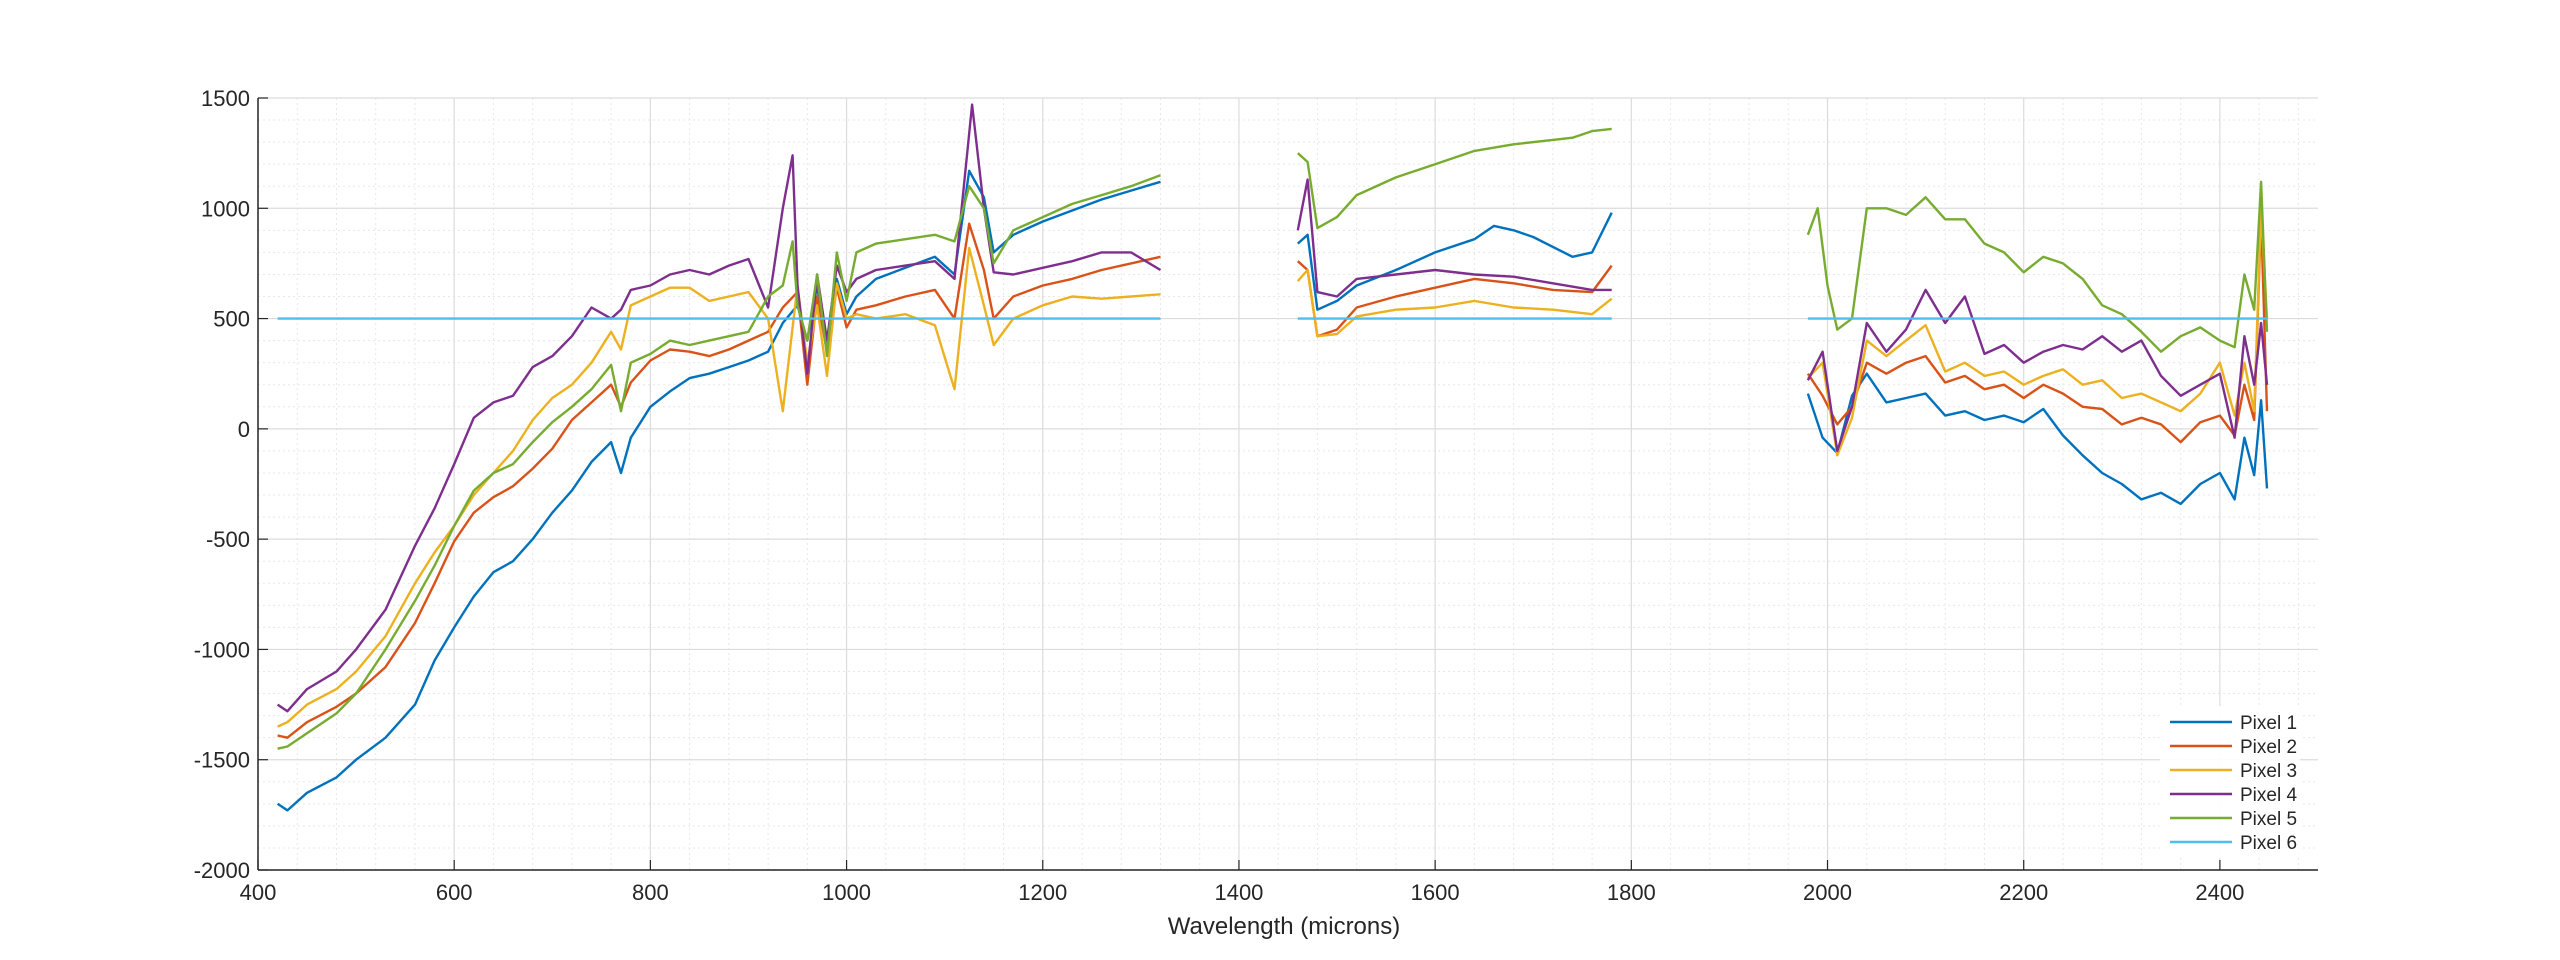 This screenshot has height=960, width=2560. I want to click on legend-label: Pixel 5, so click(2268, 819).